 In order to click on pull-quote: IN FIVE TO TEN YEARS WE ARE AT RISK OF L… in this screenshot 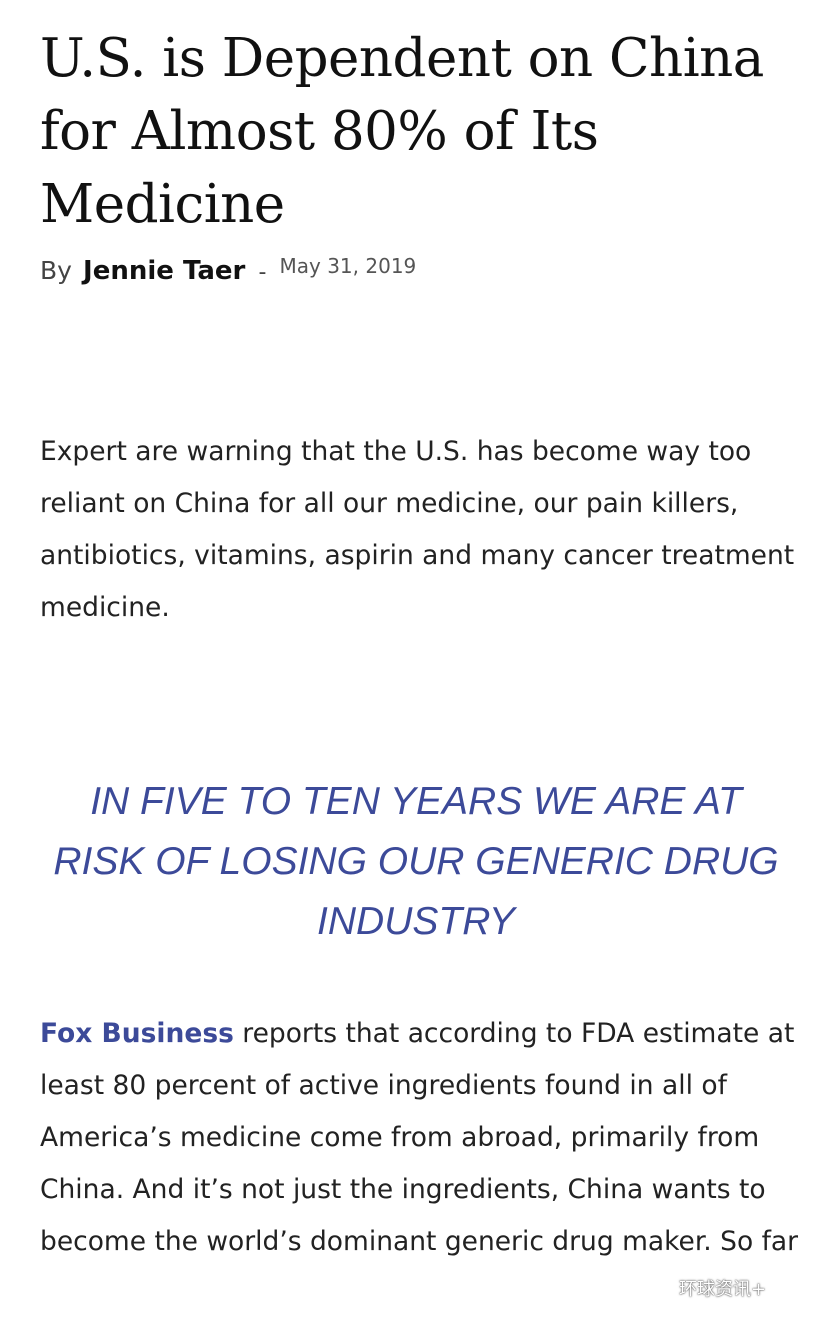, I will do `click(416, 861)`.